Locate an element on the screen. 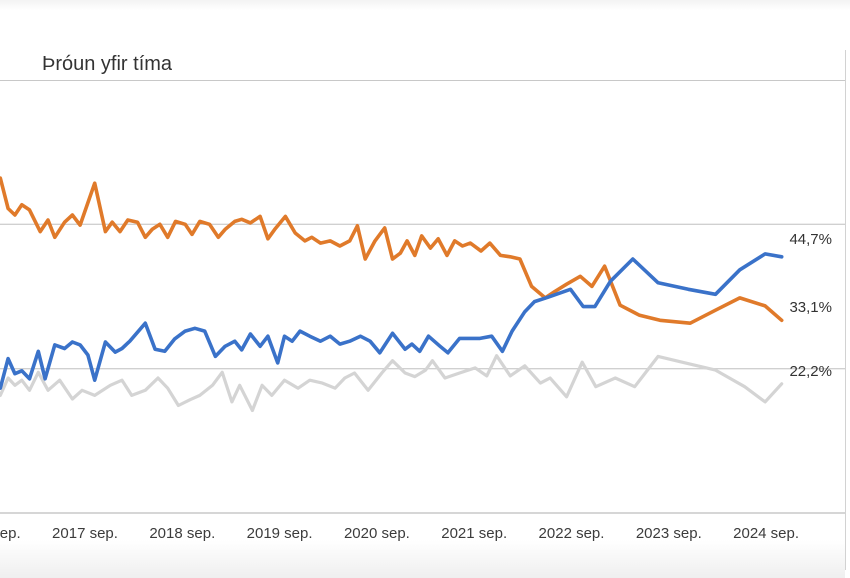 This screenshot has height=578, width=850. x-tick-label: 2022 sep. is located at coordinates (572, 533).